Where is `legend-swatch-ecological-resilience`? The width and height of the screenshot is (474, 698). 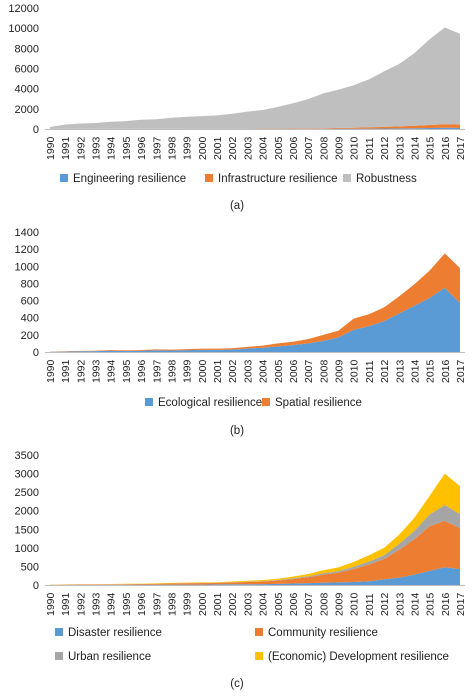 legend-swatch-ecological-resilience is located at coordinates (149, 402).